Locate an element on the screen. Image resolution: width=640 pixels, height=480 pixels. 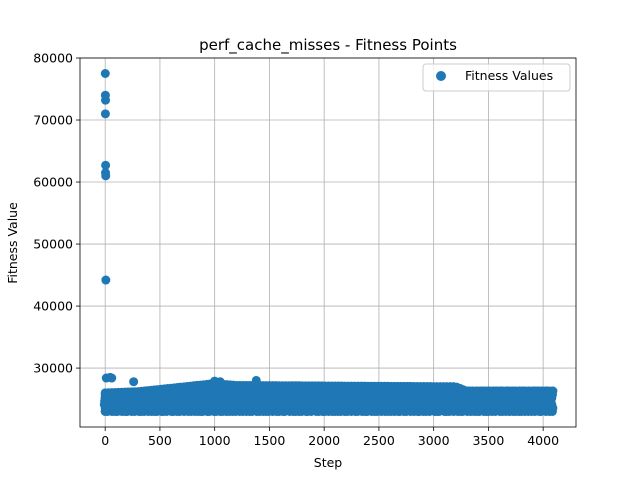
x-tick-label: 0 is located at coordinates (105, 440).